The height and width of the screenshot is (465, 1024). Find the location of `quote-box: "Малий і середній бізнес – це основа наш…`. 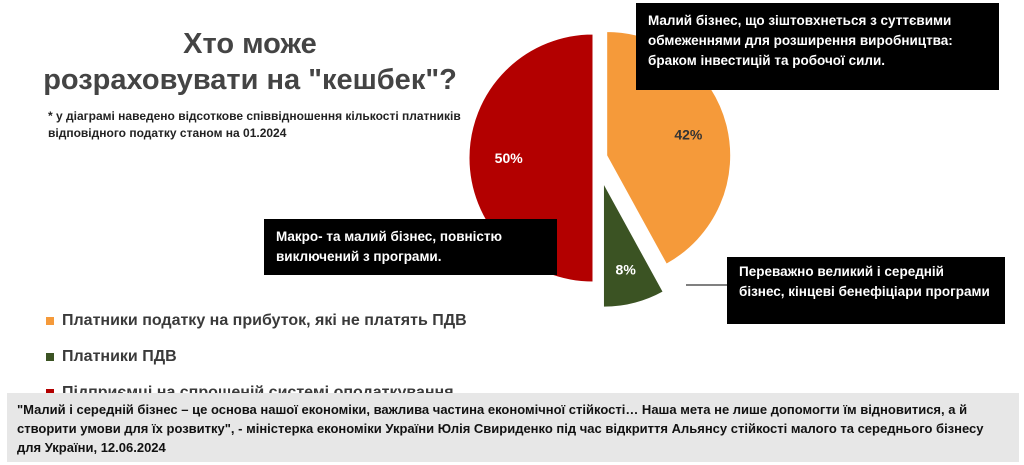

quote-box: "Малий і середній бізнес – це основа наш… is located at coordinates (513, 427).